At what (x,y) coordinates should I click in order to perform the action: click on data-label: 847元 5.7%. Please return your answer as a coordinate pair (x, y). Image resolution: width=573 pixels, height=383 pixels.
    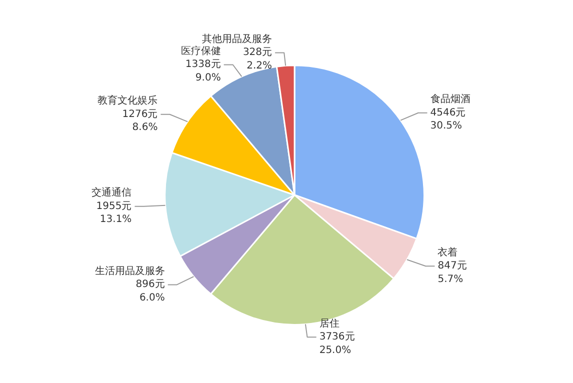
    Looking at the image, I should click on (452, 272).